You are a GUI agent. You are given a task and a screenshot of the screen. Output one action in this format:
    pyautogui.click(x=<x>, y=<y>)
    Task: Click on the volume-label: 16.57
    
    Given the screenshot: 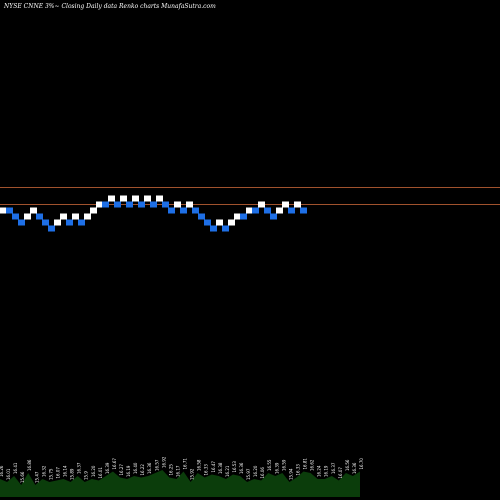 What is the action you would take?
    pyautogui.click(x=156, y=465)
    